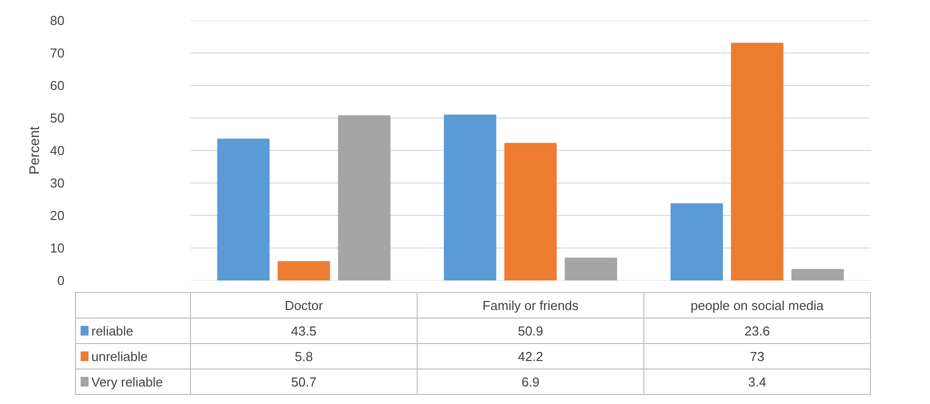  Describe the element at coordinates (531, 330) in the screenshot. I see `data-label: 50.9` at that location.